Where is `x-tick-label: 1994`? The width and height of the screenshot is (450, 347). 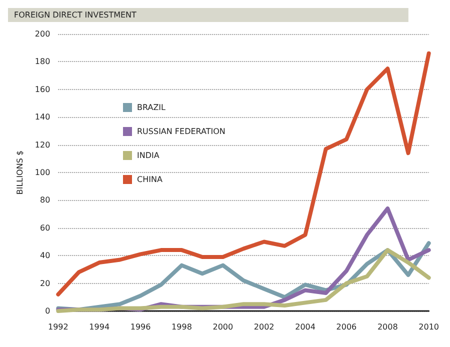 x-tick-label: 1994 is located at coordinates (99, 327).